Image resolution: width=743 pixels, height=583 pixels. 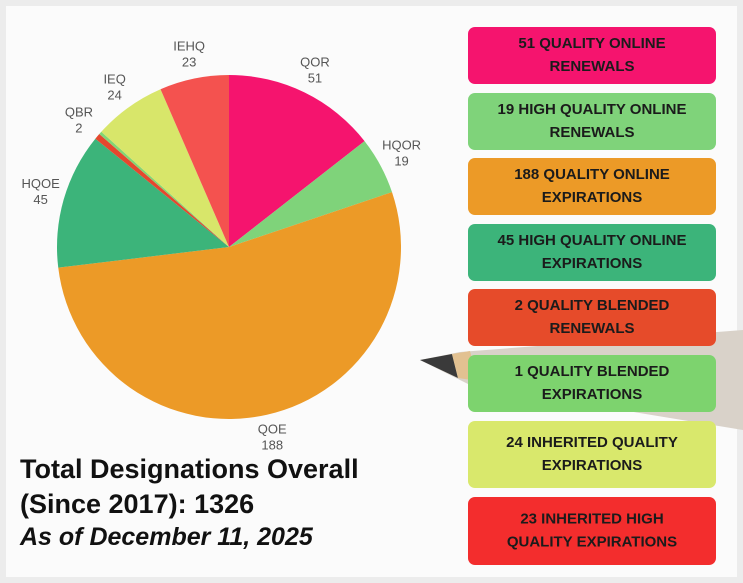 What do you see at coordinates (189, 46) in the screenshot?
I see `slice-label: IEHQ` at bounding box center [189, 46].